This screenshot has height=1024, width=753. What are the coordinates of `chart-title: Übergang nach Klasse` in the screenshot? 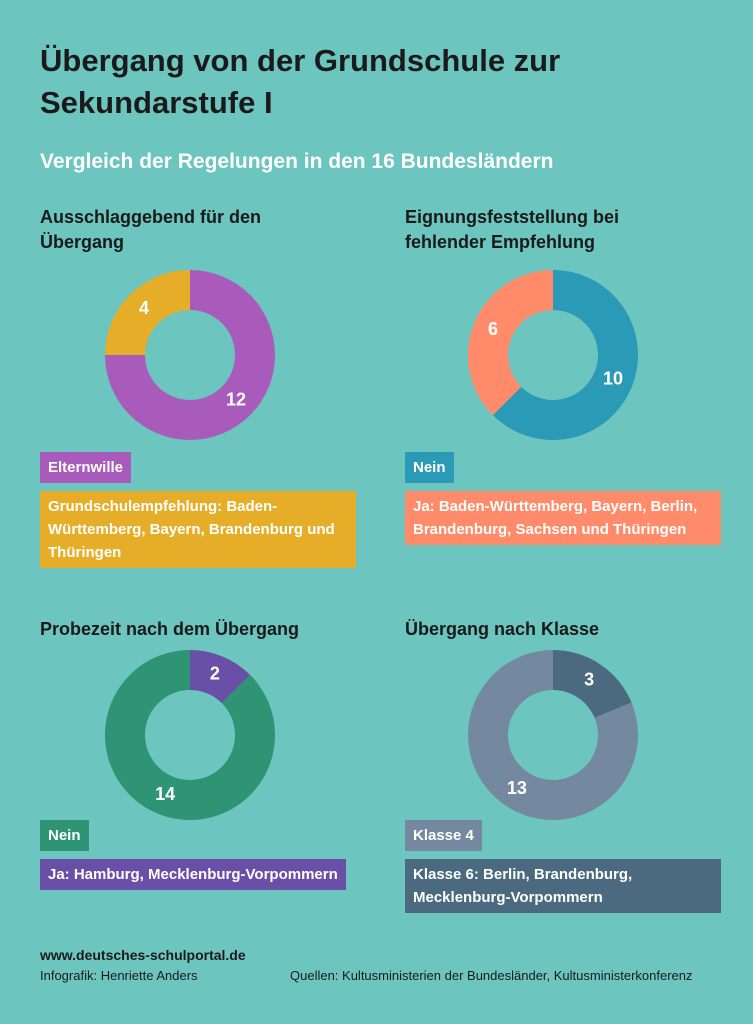 It's located at (502, 629).